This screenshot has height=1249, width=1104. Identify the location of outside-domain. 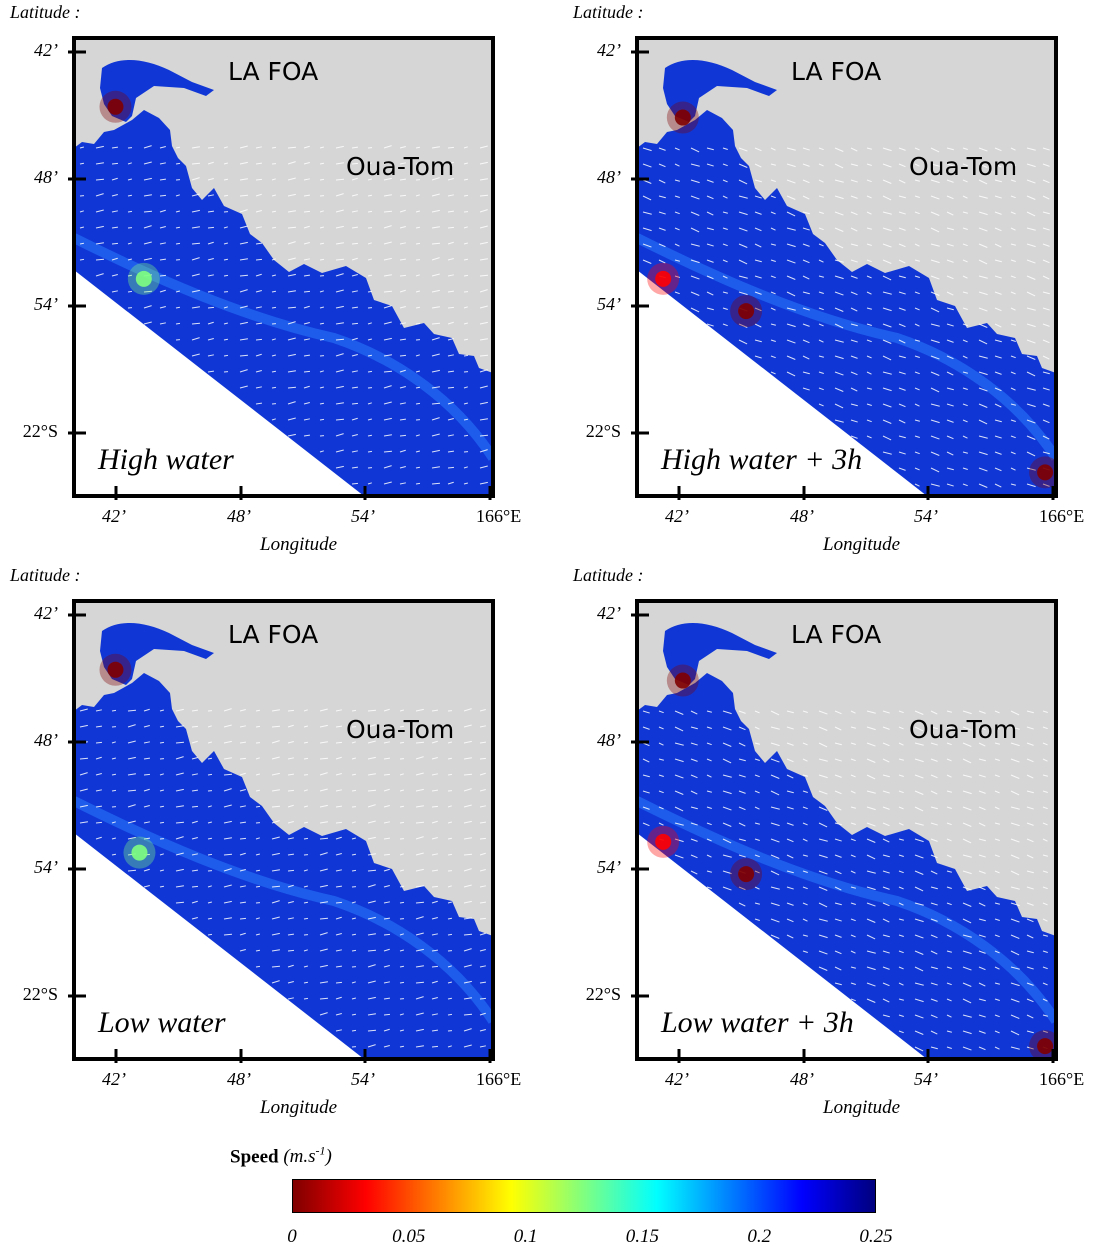
(219, 383).